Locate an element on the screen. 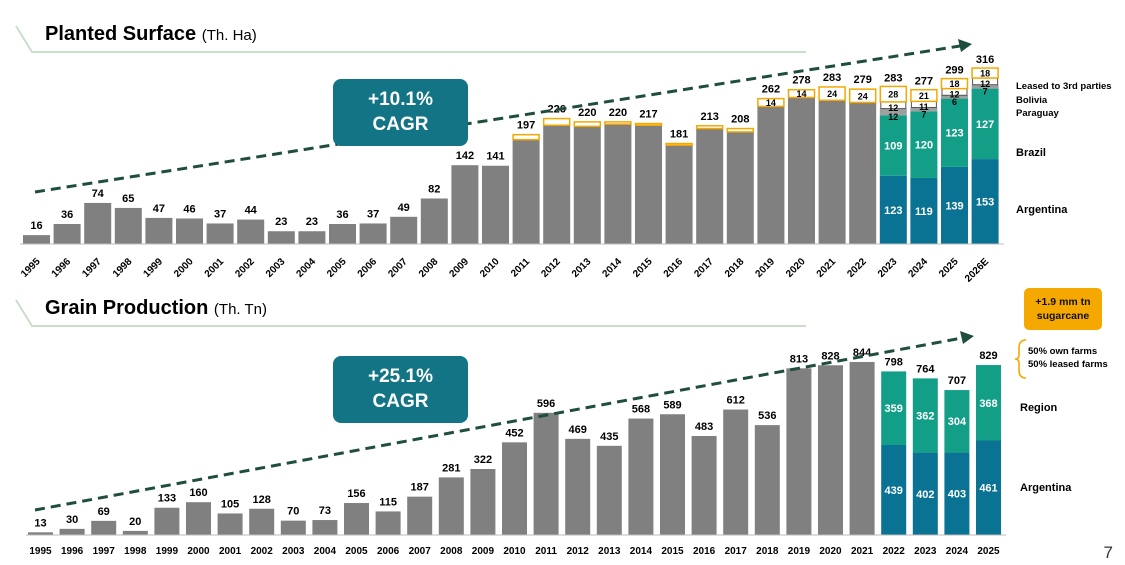 This screenshot has width=1125, height=565. label-argentina-2025: 461 is located at coordinates (988, 489).